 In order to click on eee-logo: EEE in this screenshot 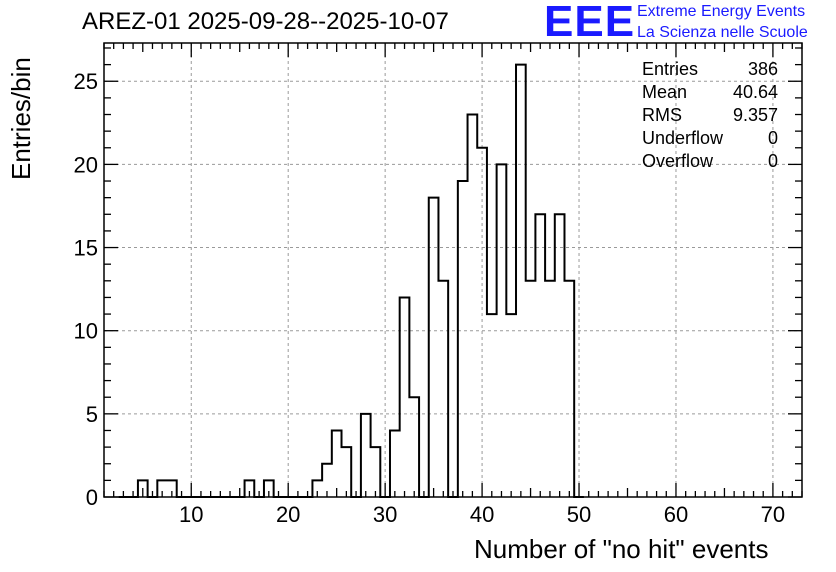, I will do `click(590, 23)`.